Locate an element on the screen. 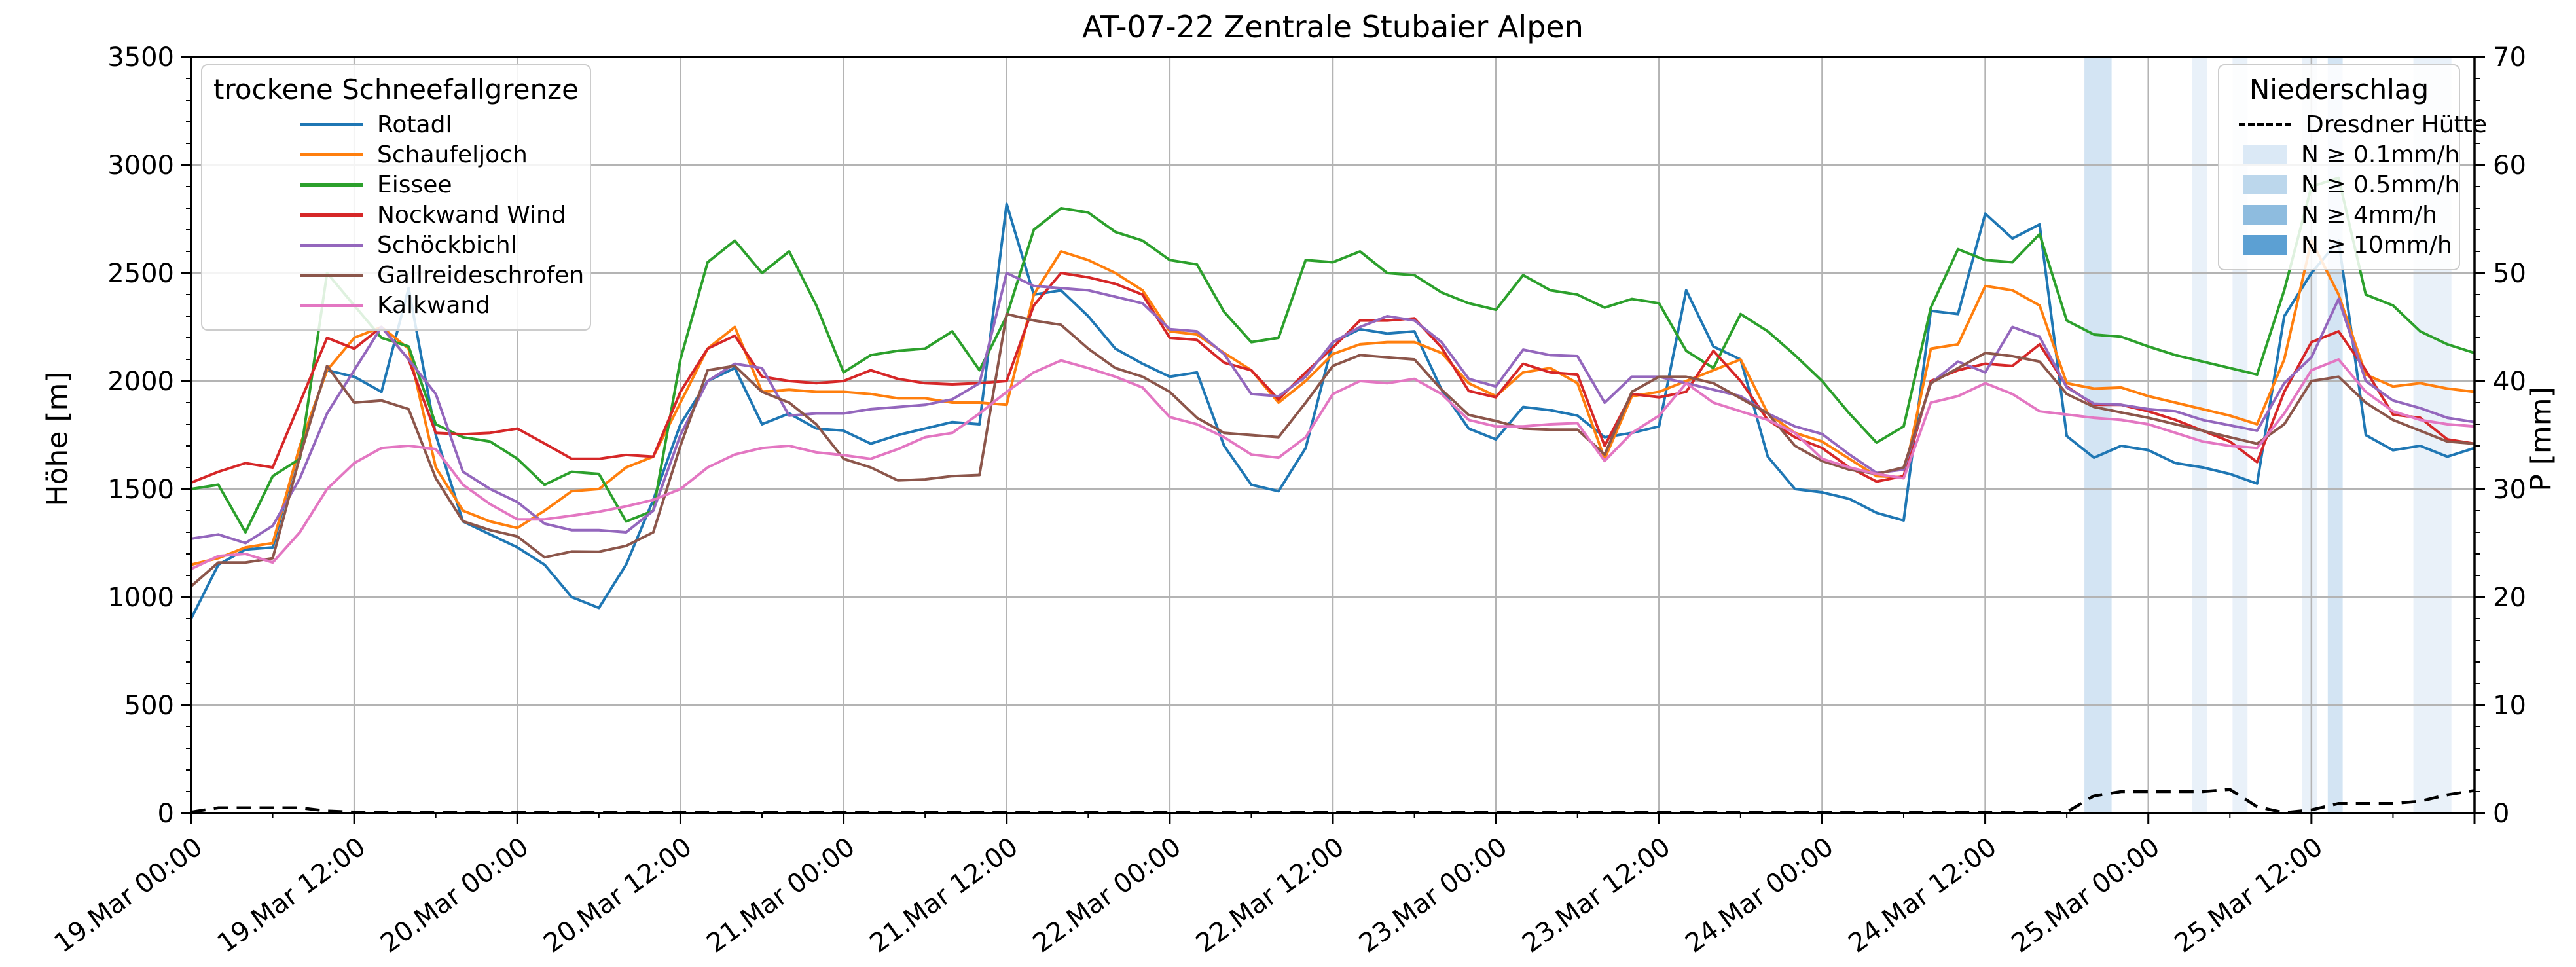 The width and height of the screenshot is (2576, 967). x-tick-label: 22.Mar 12:00 is located at coordinates (1270, 894).